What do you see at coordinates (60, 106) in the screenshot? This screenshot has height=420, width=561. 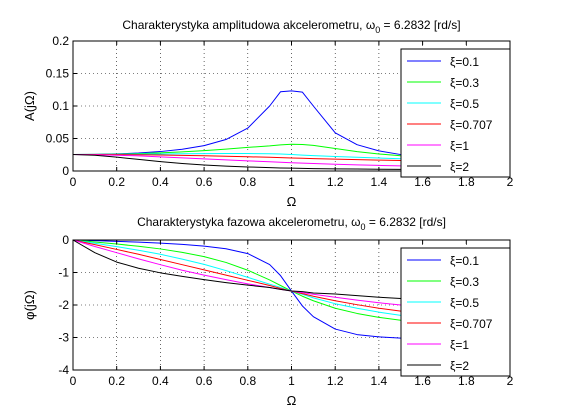 I see `amplitude-ytick-label: 0.1` at bounding box center [60, 106].